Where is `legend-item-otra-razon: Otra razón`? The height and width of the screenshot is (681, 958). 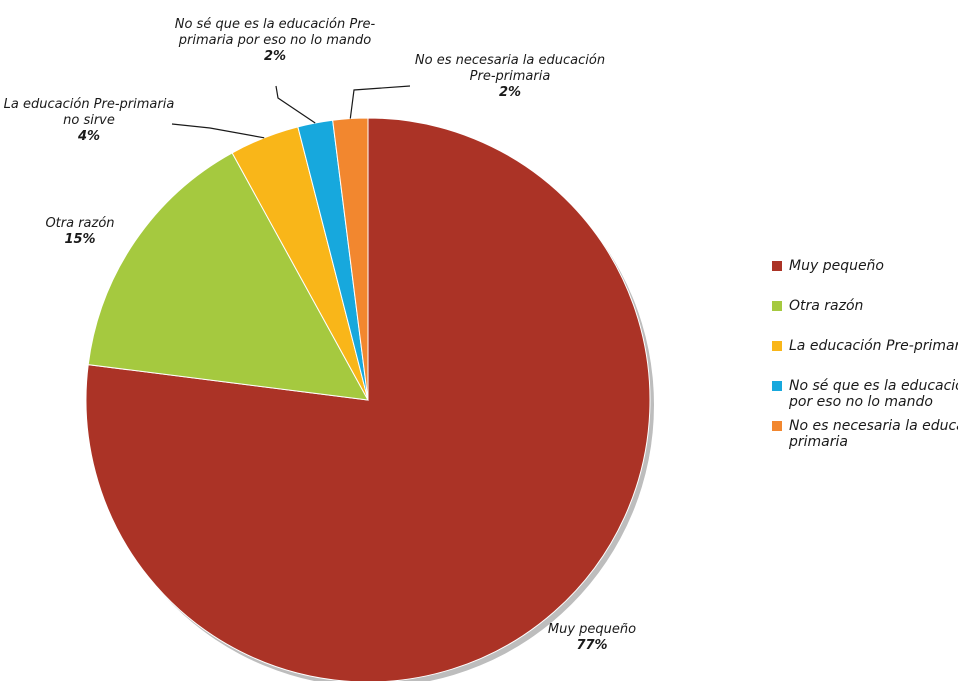
legend-item-otra-razon: Otra razón is located at coordinates (865, 306).